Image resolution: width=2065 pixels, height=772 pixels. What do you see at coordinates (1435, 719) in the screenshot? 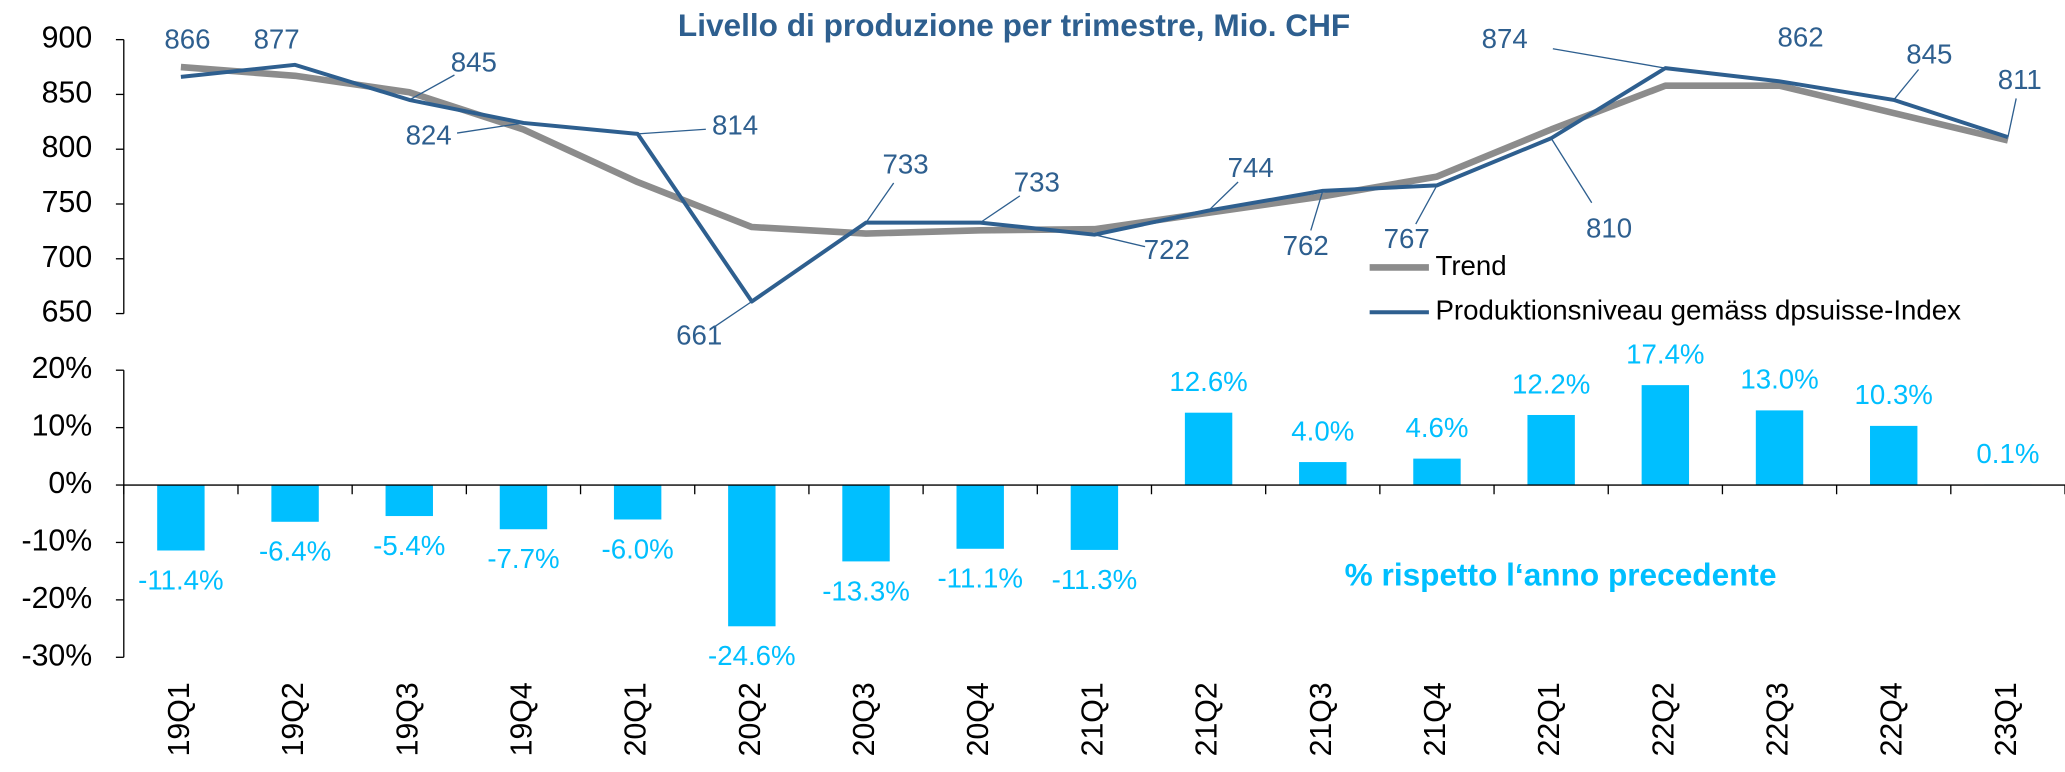
I see `x-tick-label: 21Q4` at bounding box center [1435, 719].